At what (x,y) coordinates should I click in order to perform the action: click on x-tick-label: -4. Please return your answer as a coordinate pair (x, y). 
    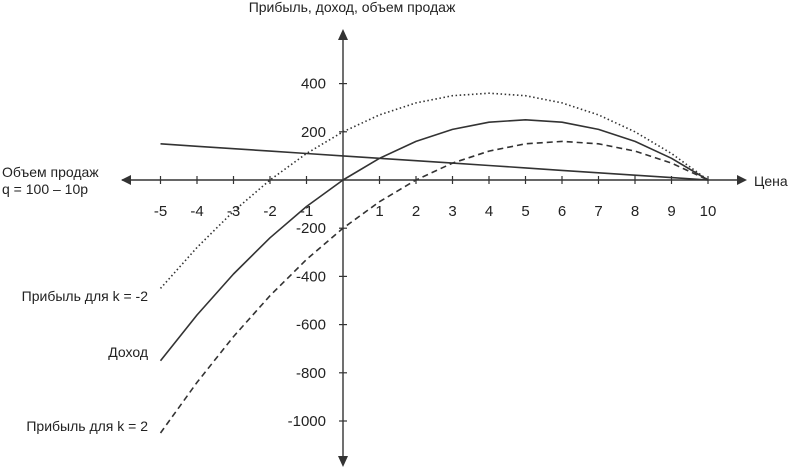
    Looking at the image, I should click on (196, 211).